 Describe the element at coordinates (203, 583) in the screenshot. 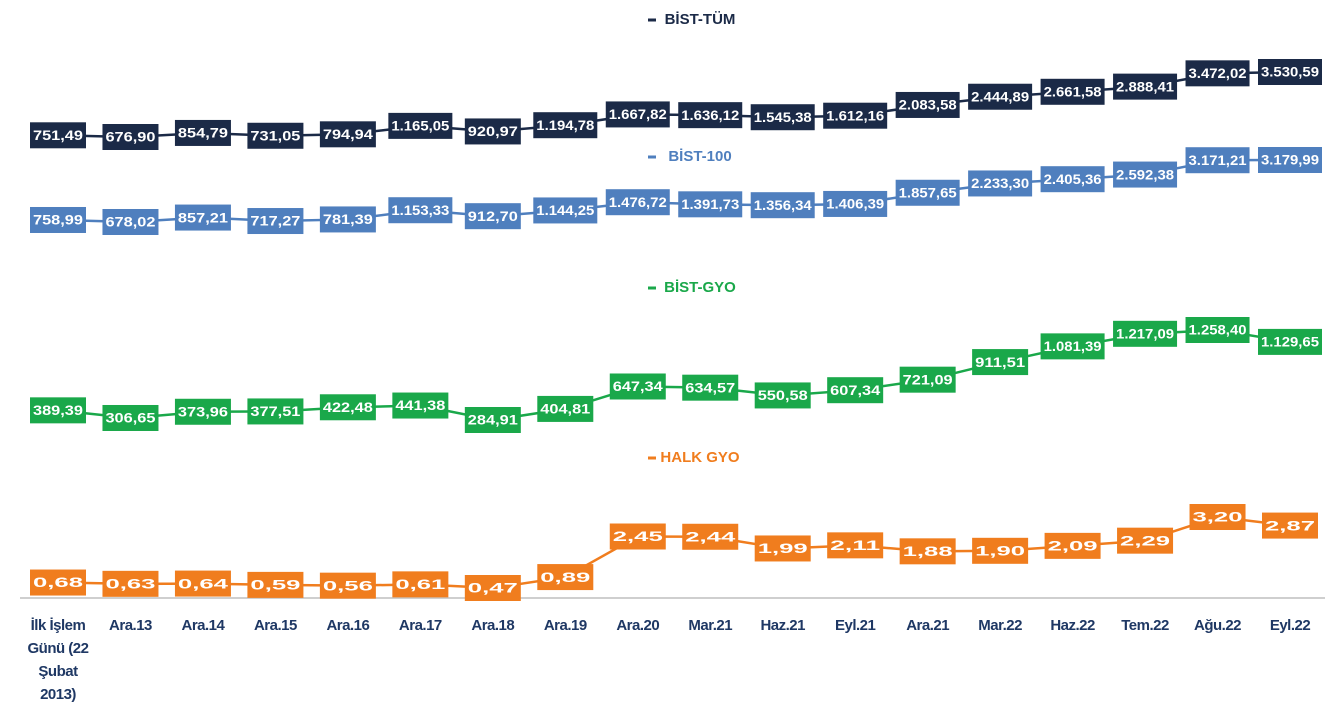

I see `data-label: 0,64` at that location.